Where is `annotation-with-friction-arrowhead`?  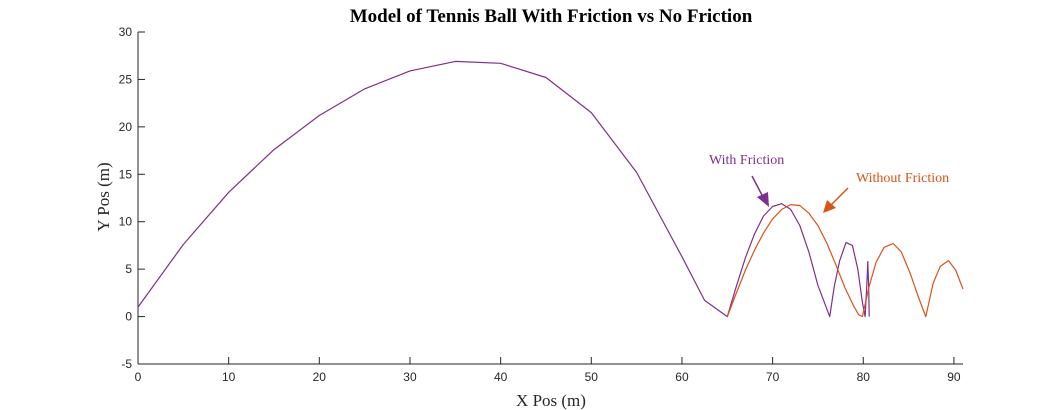 annotation-with-friction-arrowhead is located at coordinates (763, 199).